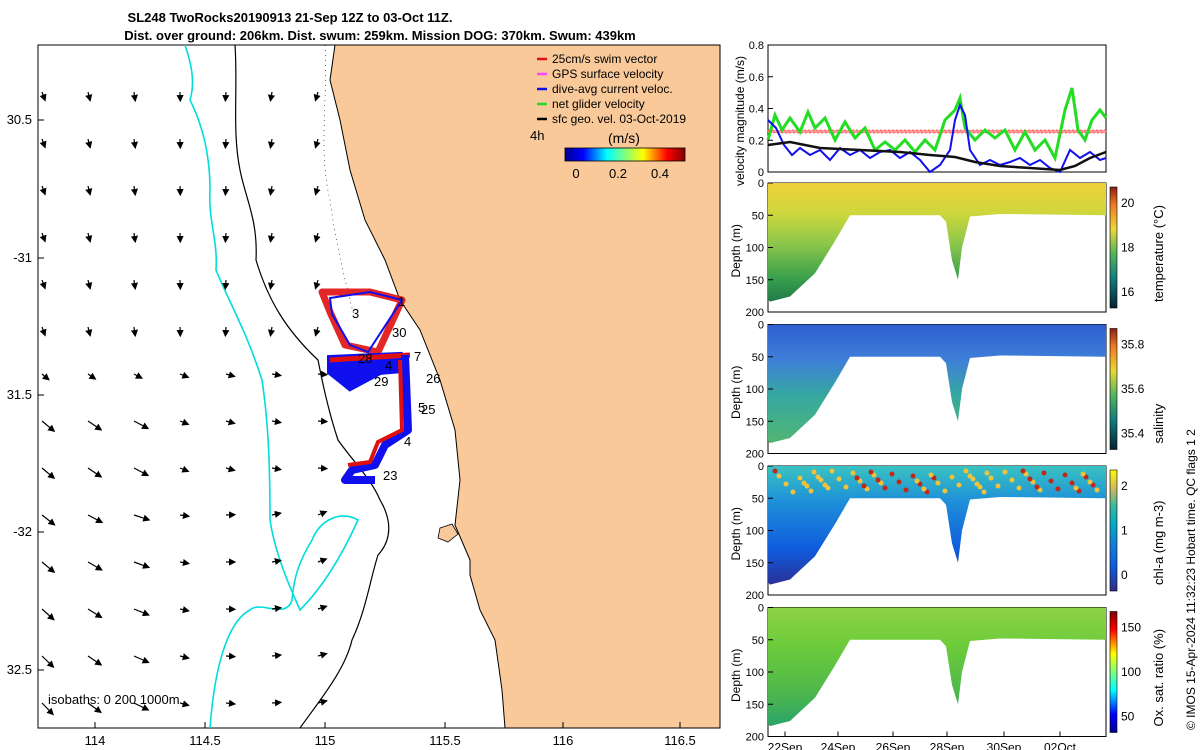 This screenshot has height=750, width=1200. I want to click on track-day-label: 25, so click(428, 409).